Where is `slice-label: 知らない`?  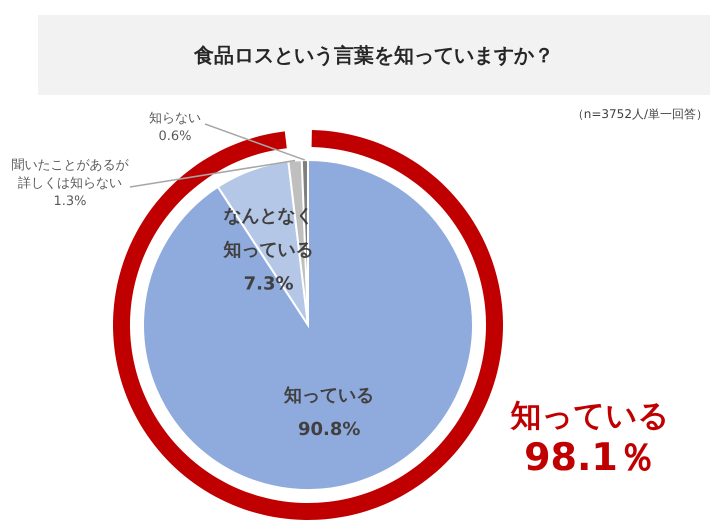 slice-label: 知らない is located at coordinates (175, 118).